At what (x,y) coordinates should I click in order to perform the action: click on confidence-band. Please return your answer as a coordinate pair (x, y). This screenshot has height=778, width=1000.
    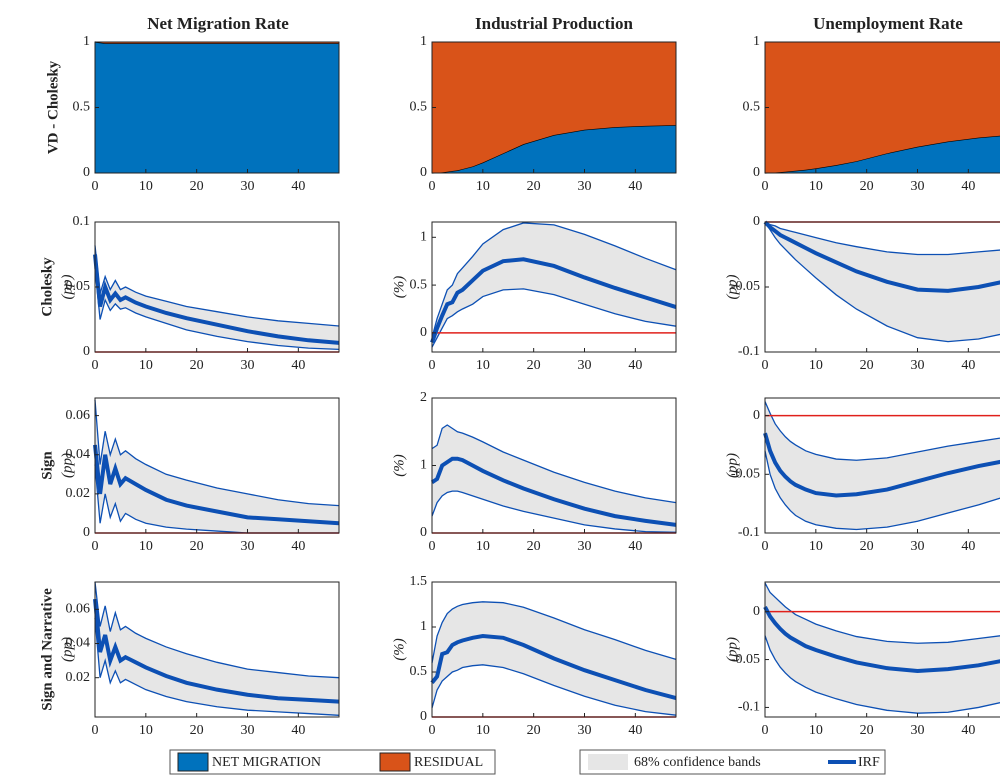
    Looking at the image, I should click on (554, 285).